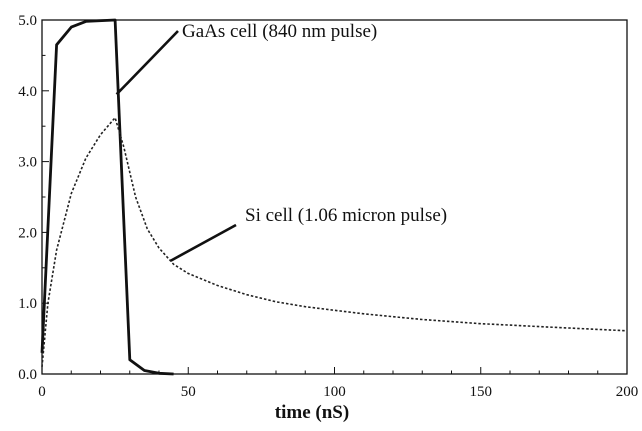  Describe the element at coordinates (27, 375) in the screenshot. I see `y-tick-label: 0.0` at that location.